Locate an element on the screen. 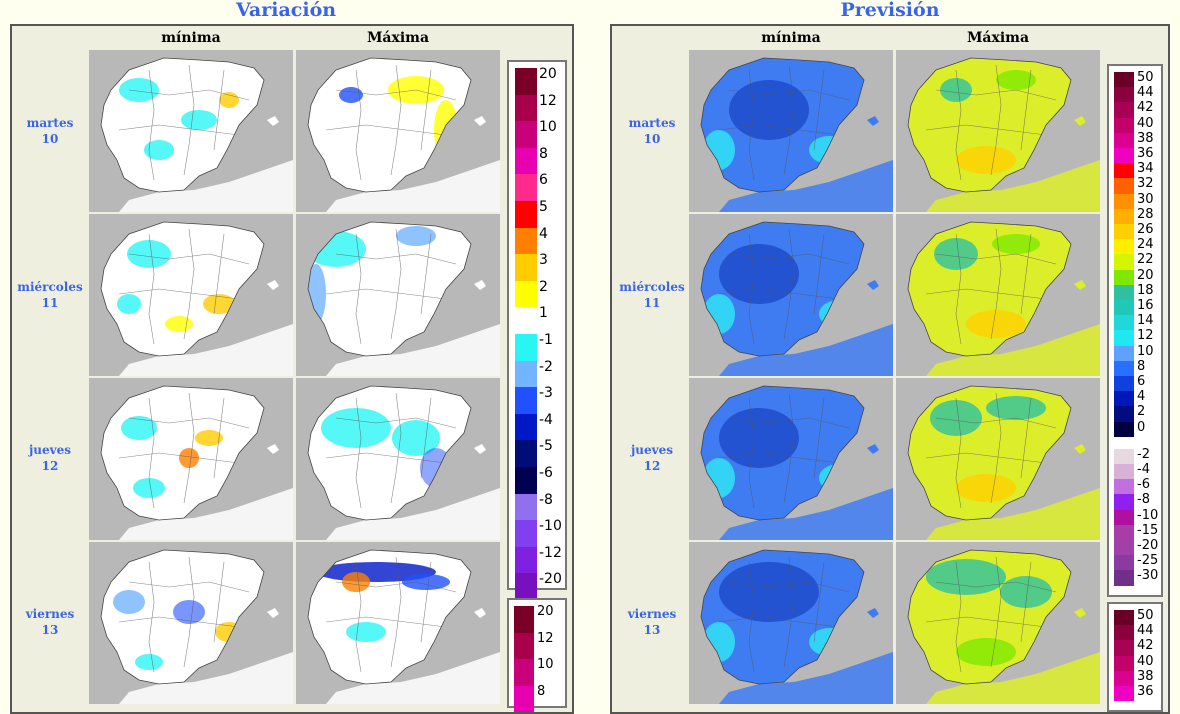 The width and height of the screenshot is (1180, 714). legend-label: -15 is located at coordinates (1148, 530).